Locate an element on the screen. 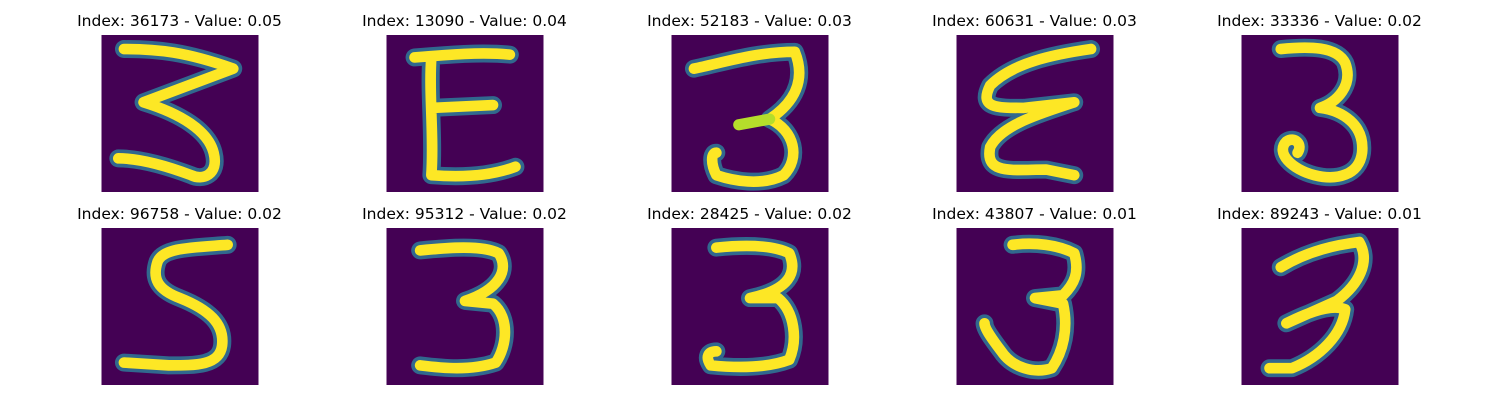  panel-3: Index: 52183 - Value: 0.03 is located at coordinates (749, 96).